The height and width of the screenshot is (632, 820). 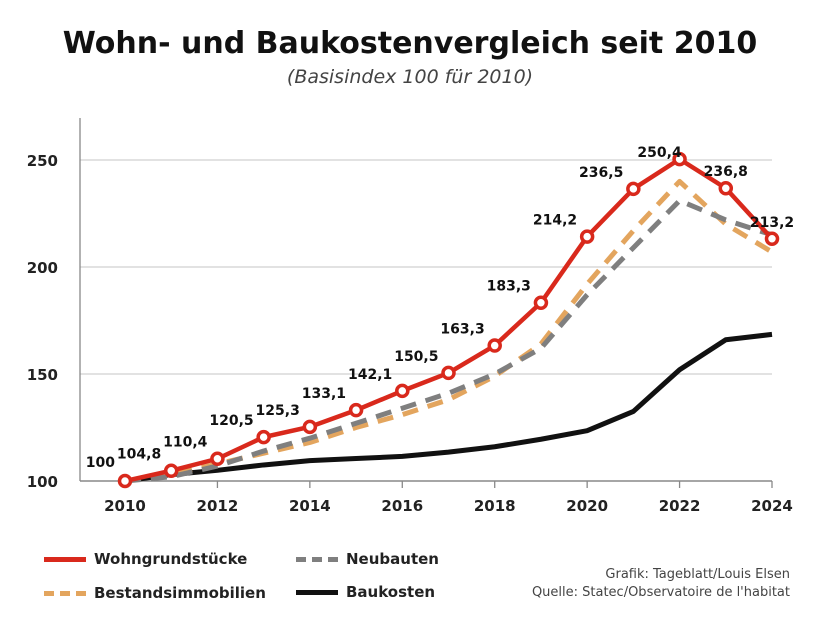 I want to click on data-label: 142,1, so click(x=370, y=375).